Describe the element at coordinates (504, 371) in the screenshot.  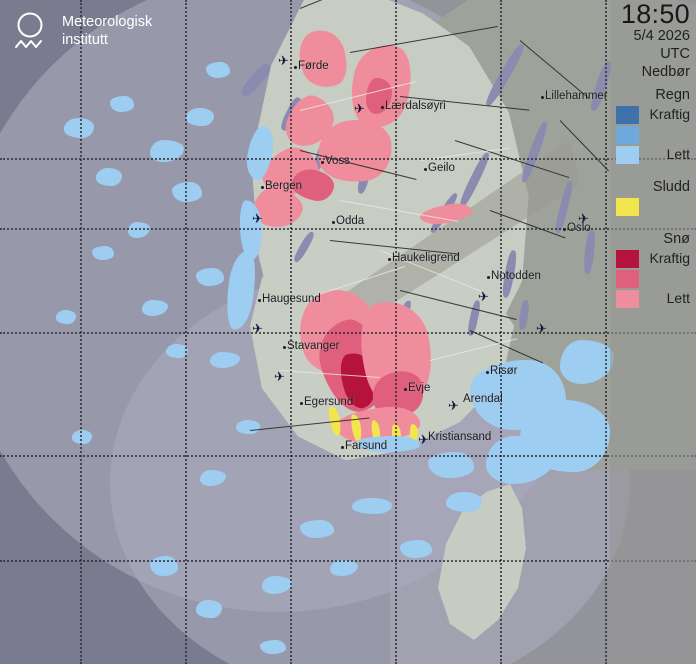
I see `place-label: Risør` at that location.